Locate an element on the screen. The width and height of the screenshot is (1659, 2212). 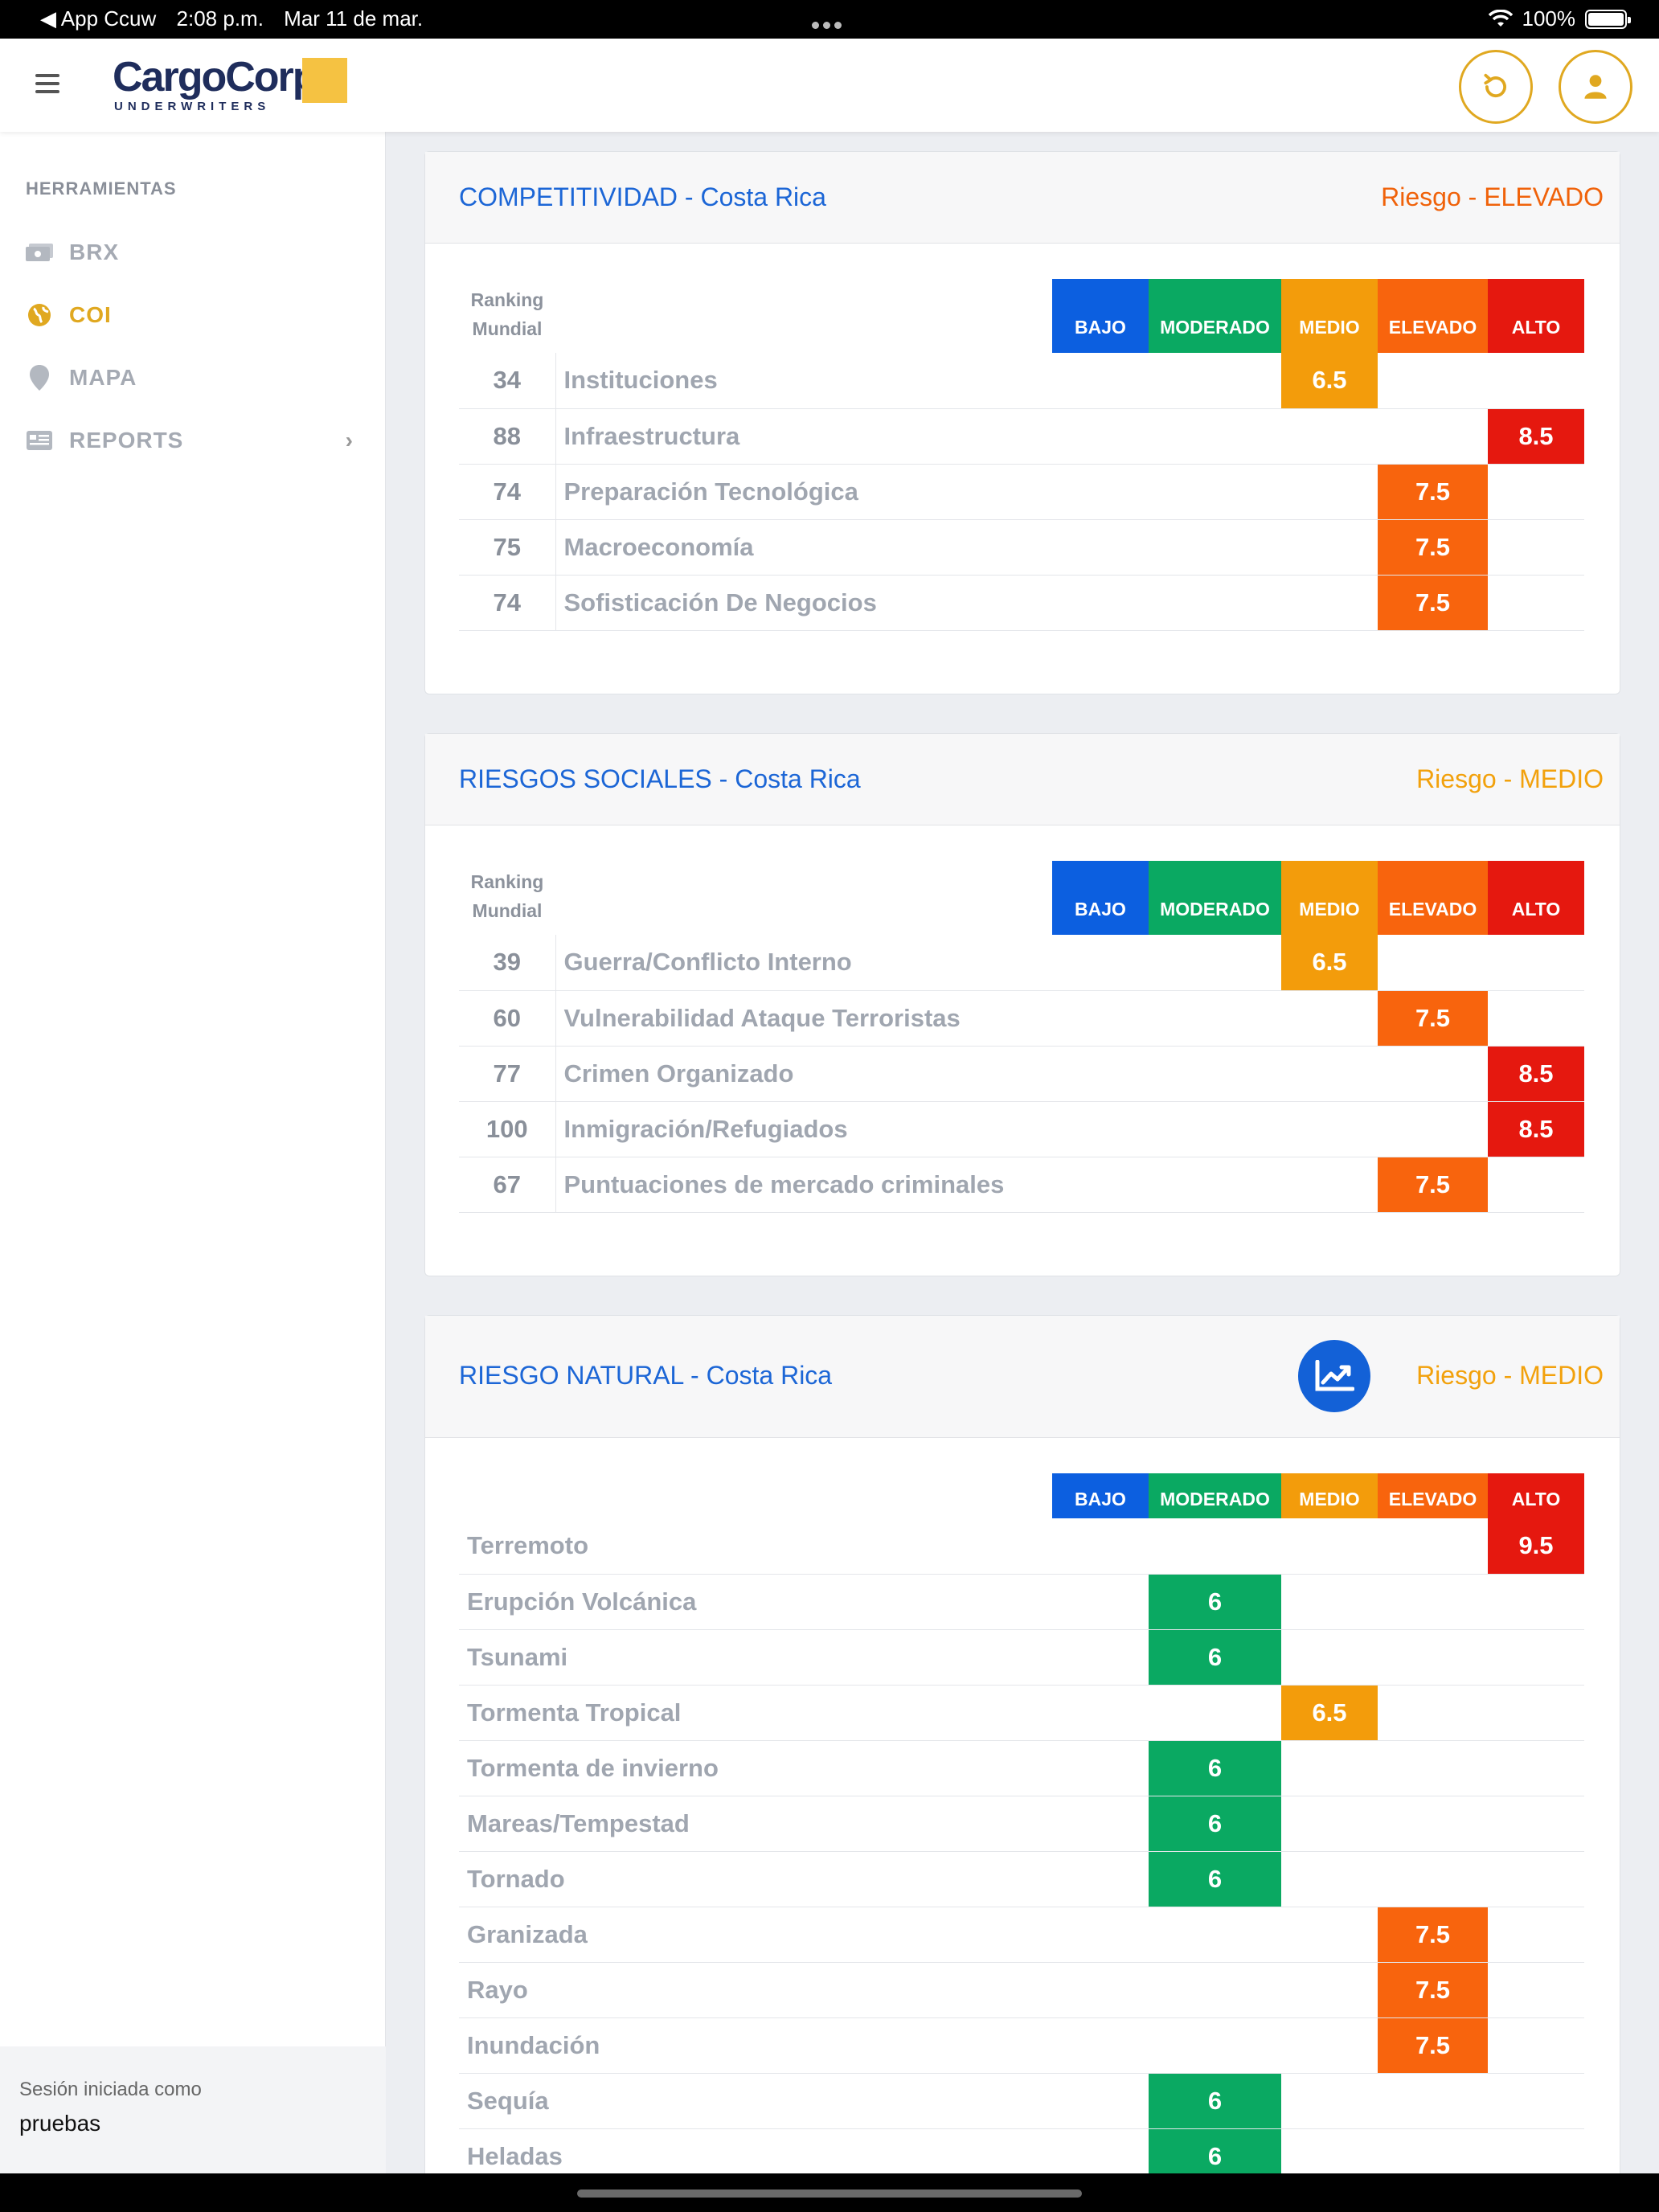
indicator-name: Mareas/Tempestad is located at coordinates (755, 1824).